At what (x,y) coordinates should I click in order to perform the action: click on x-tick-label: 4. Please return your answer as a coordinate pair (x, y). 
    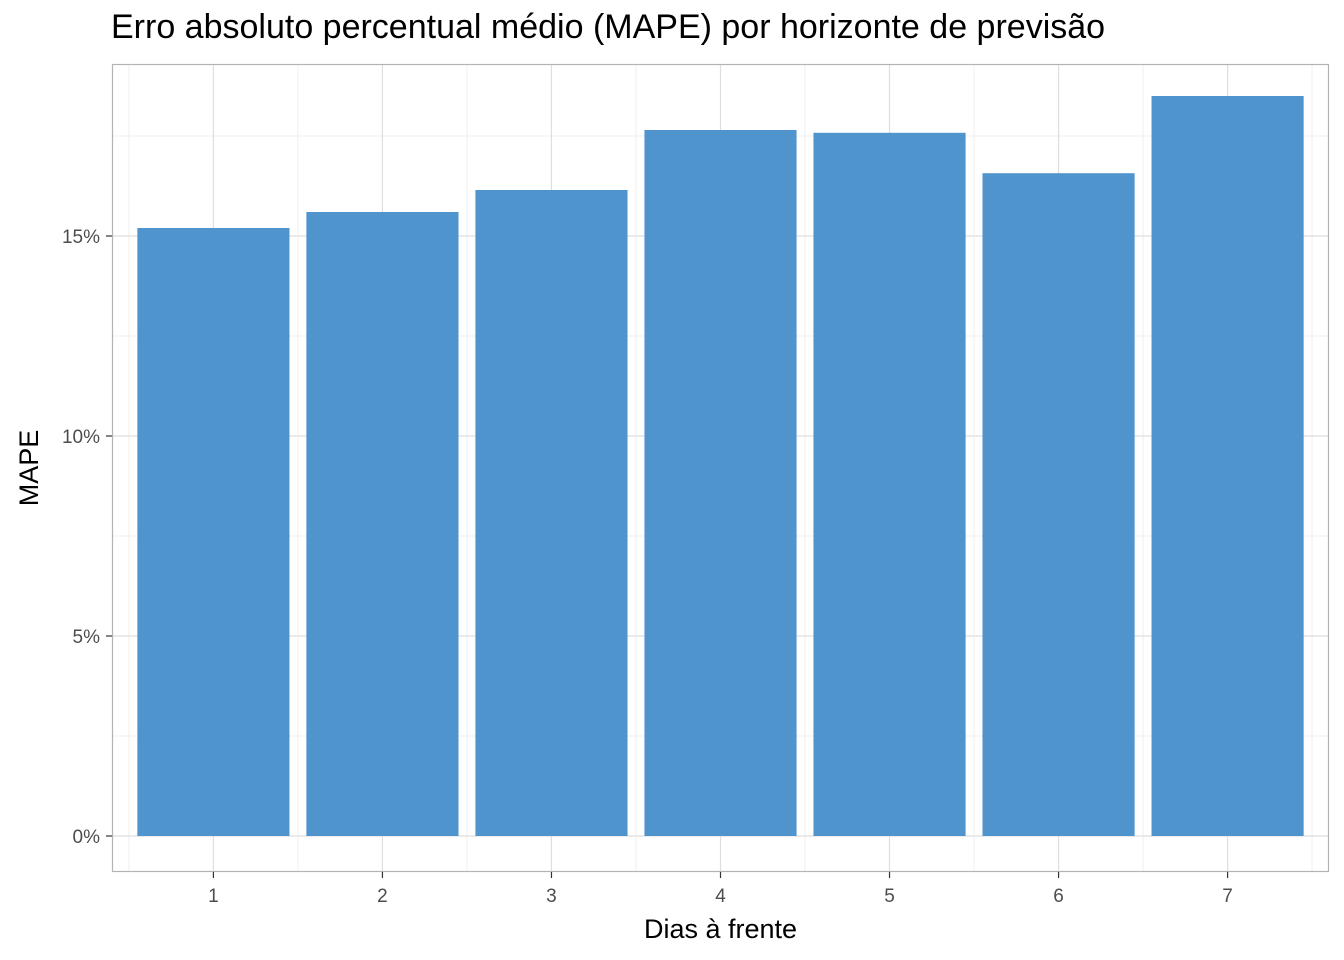
    Looking at the image, I should click on (720, 896).